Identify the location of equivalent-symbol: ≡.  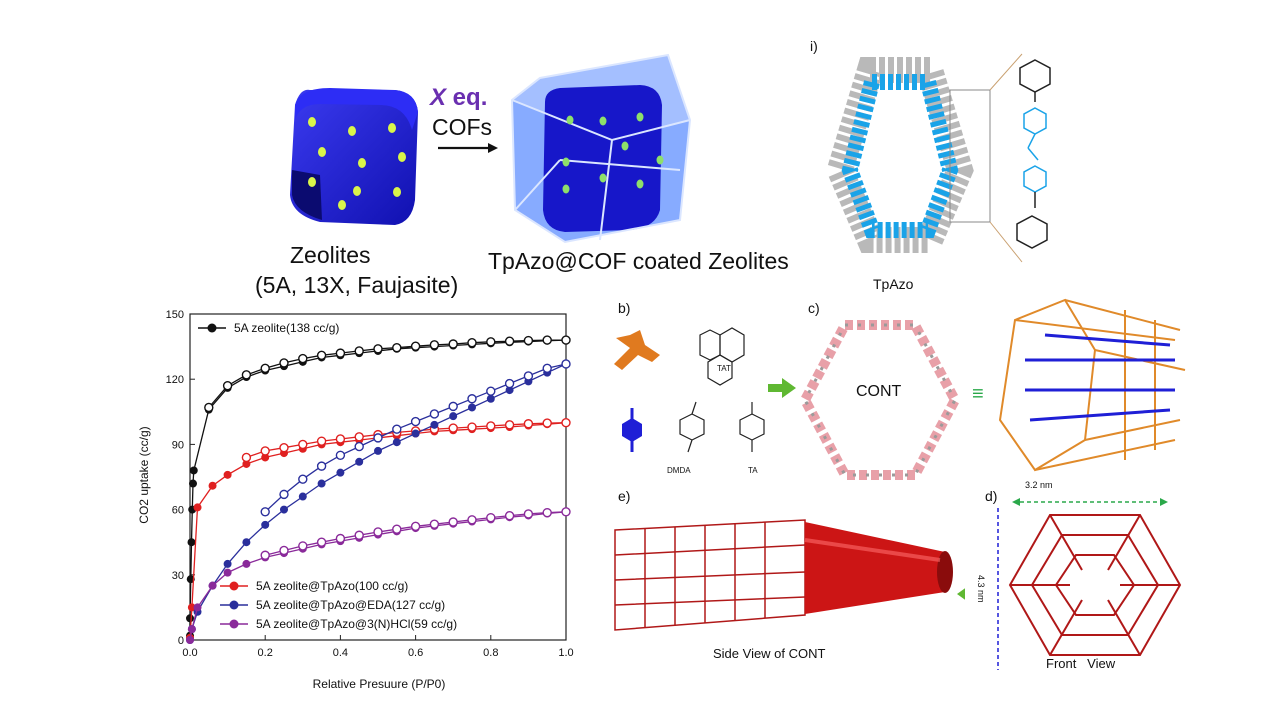
(978, 394).